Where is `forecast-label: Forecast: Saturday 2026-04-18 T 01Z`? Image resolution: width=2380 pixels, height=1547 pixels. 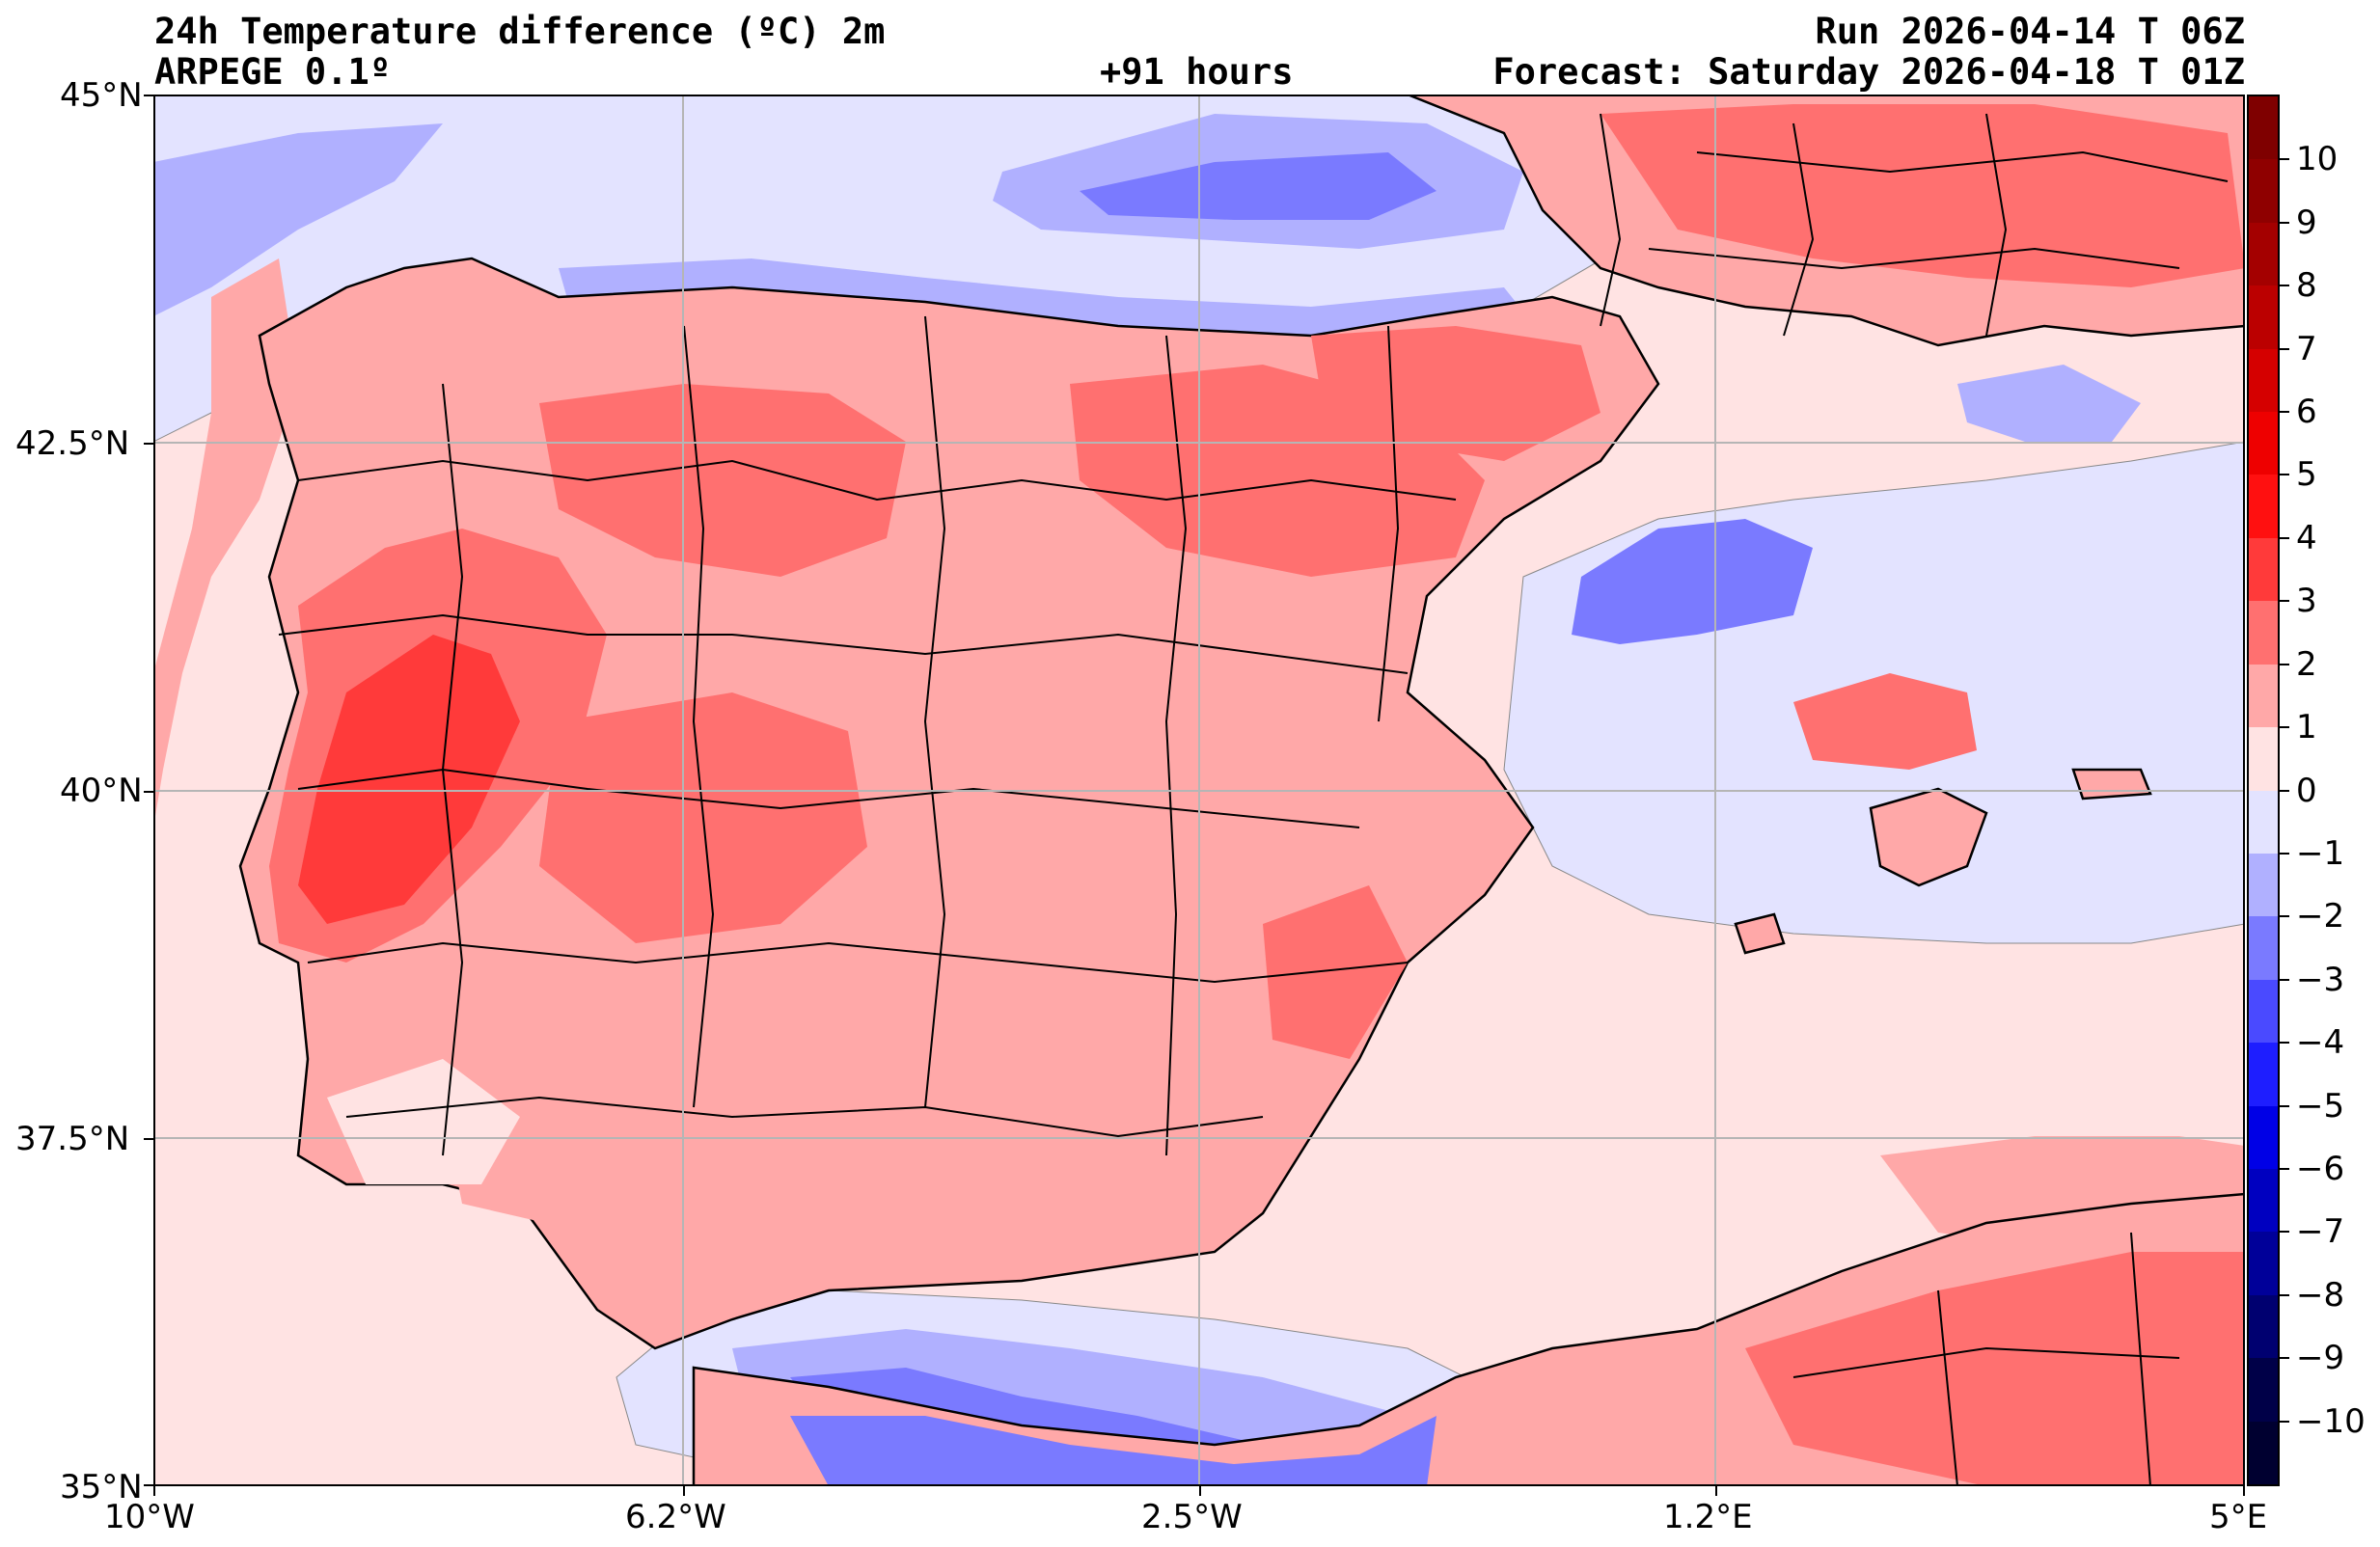
forecast-label: Forecast: Saturday 2026-04-18 T 01Z is located at coordinates (1869, 72).